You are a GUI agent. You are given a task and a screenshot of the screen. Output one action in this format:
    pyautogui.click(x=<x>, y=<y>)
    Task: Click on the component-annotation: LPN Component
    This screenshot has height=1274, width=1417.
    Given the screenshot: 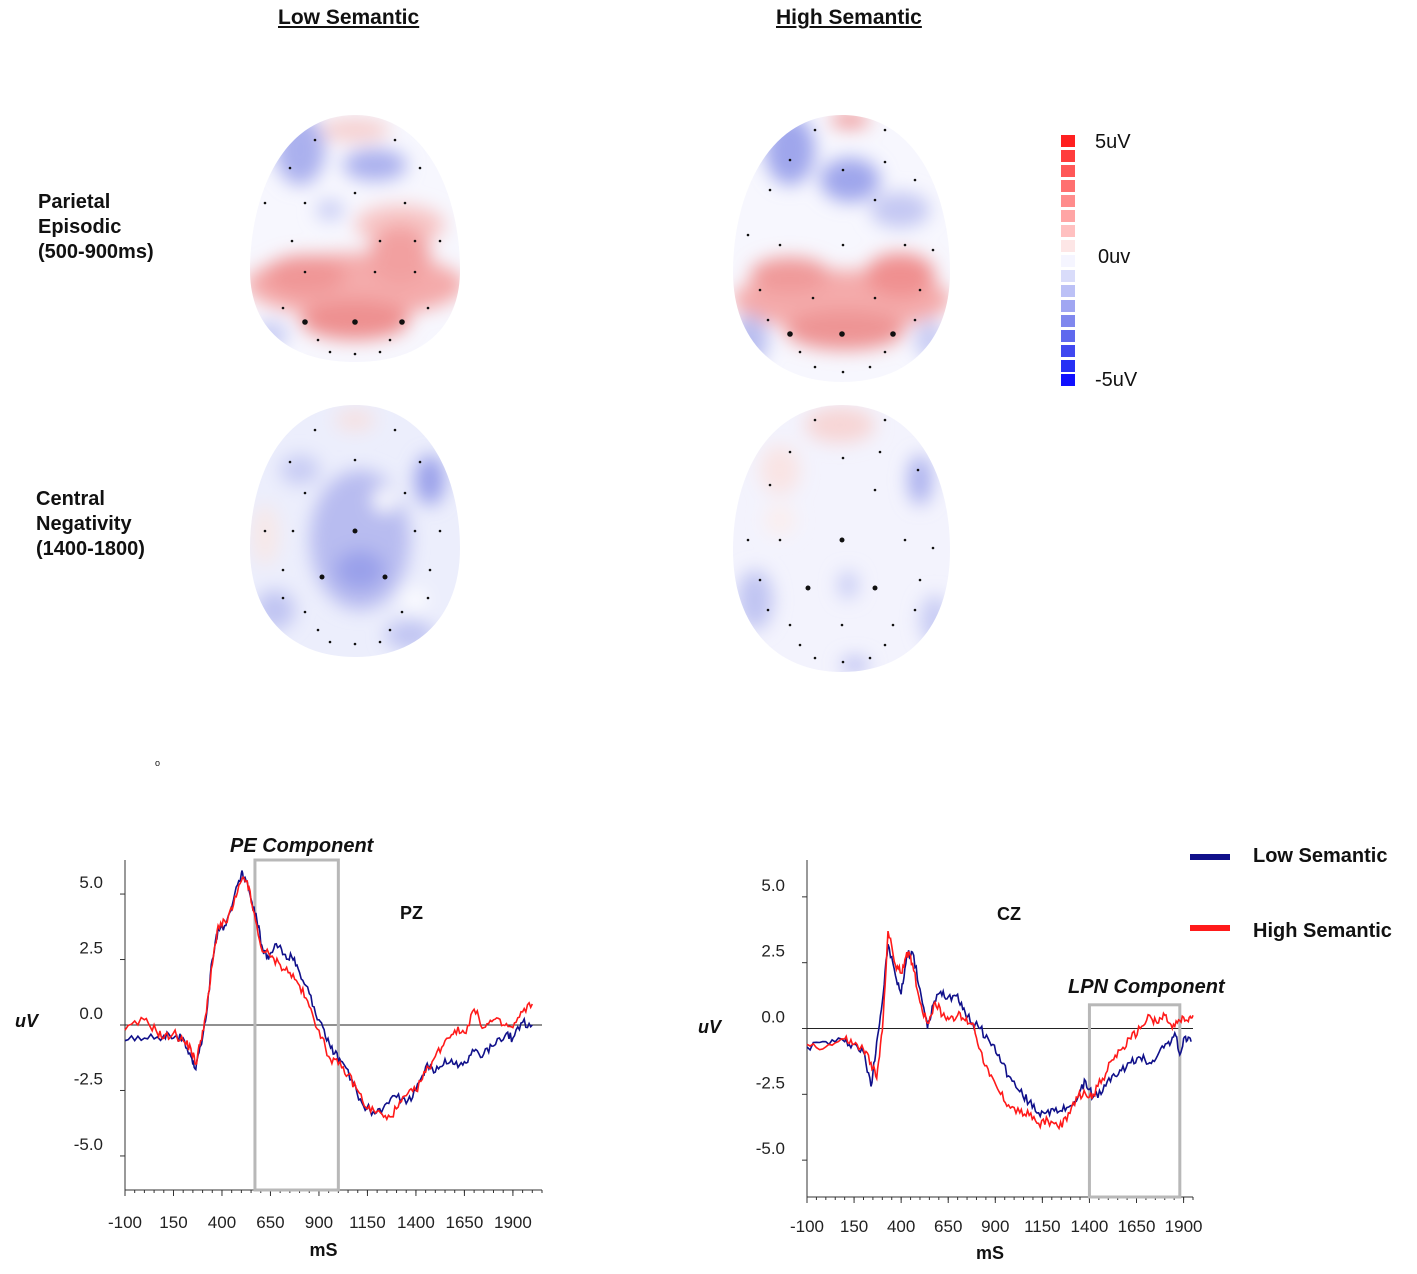 What is the action you would take?
    pyautogui.click(x=1147, y=987)
    